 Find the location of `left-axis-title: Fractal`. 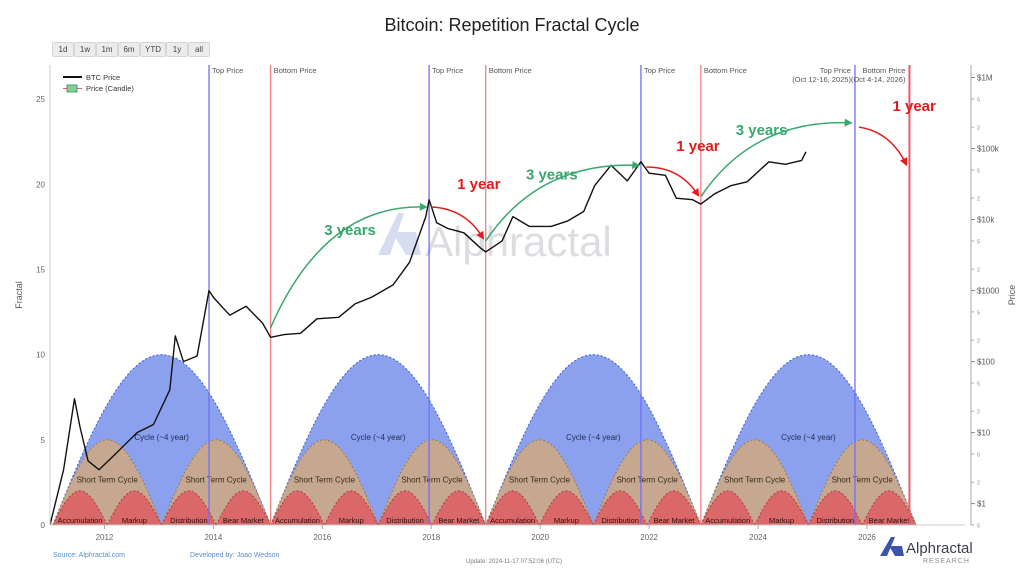

left-axis-title: Fractal is located at coordinates (19, 295).